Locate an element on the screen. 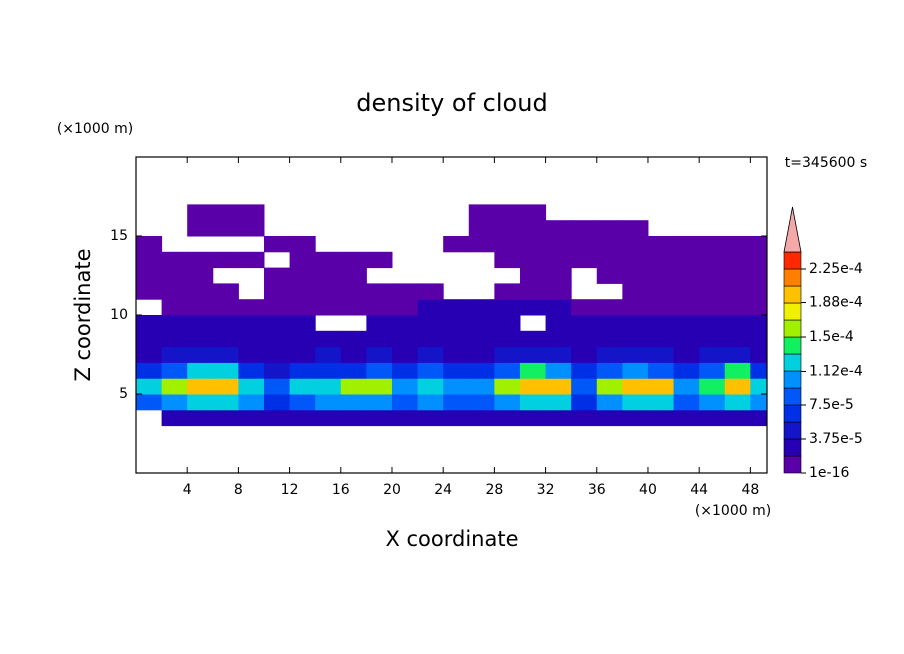  x-tick-label: 48 is located at coordinates (750, 490).